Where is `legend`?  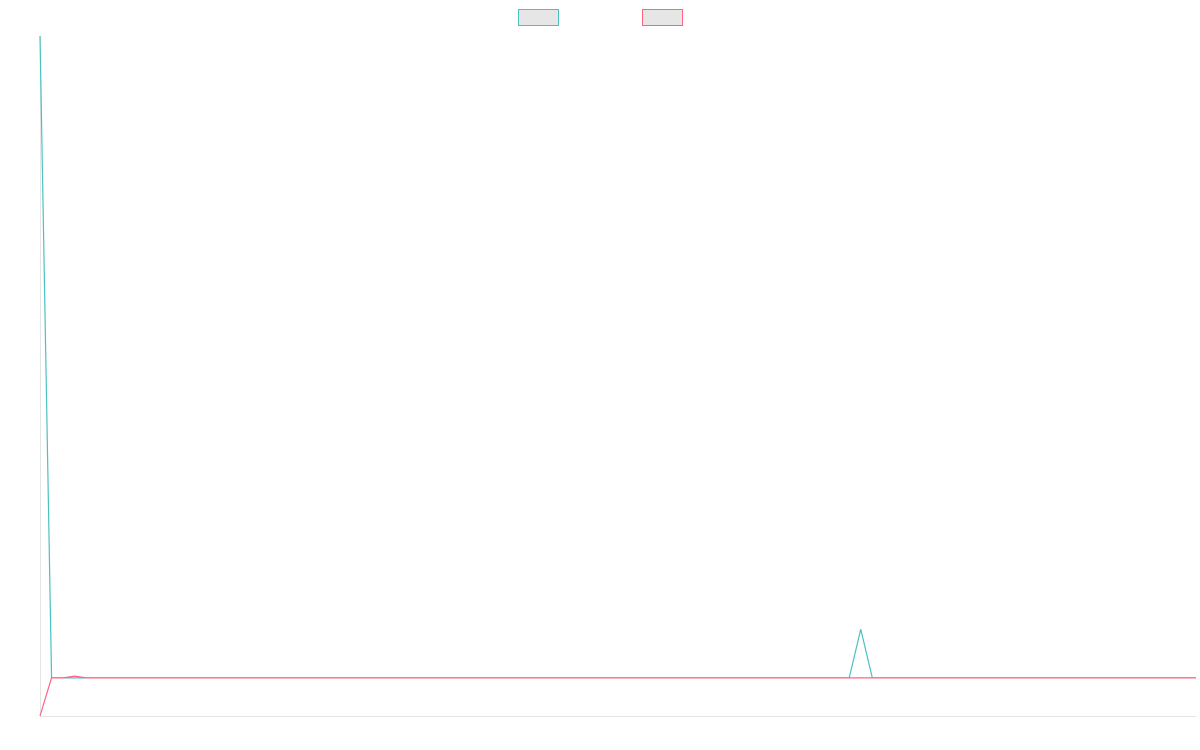
legend is located at coordinates (600, 17).